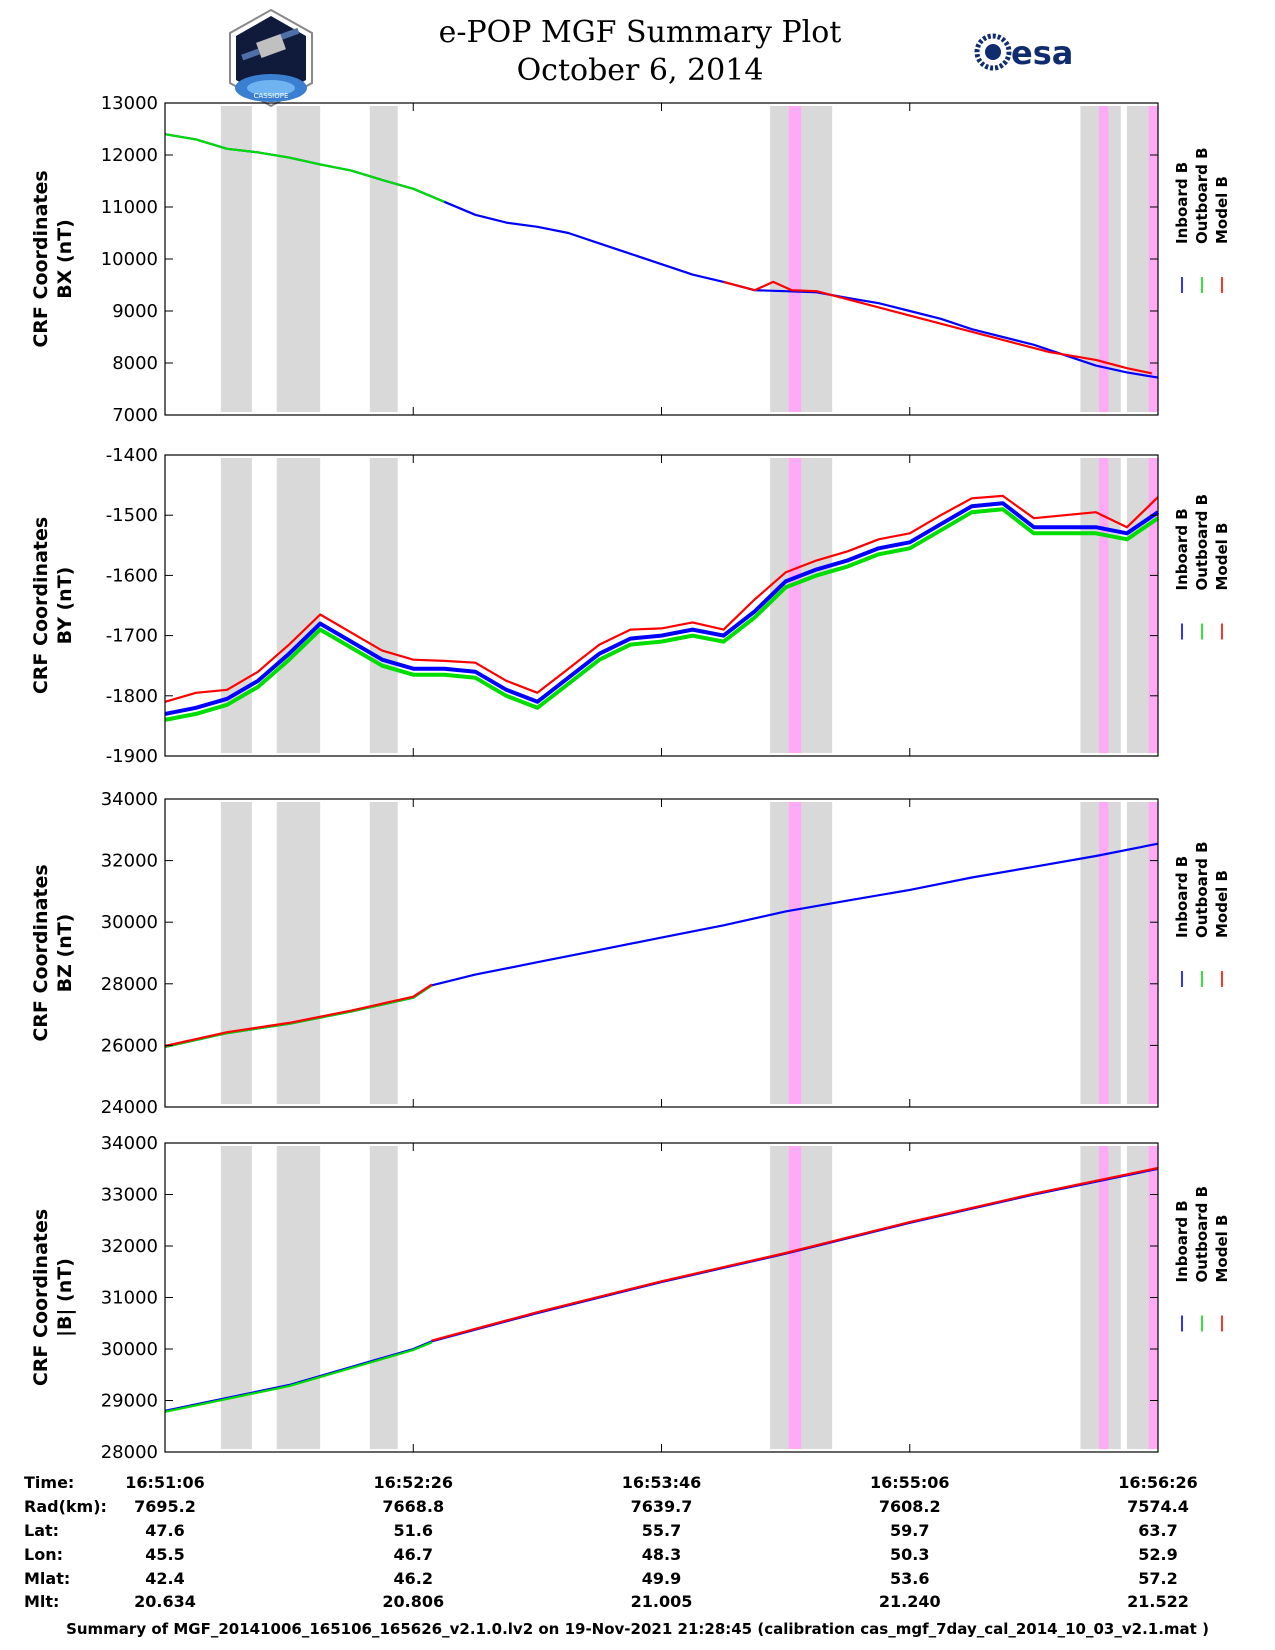  I want to click on esa-logo: esa, so click(1023, 52).